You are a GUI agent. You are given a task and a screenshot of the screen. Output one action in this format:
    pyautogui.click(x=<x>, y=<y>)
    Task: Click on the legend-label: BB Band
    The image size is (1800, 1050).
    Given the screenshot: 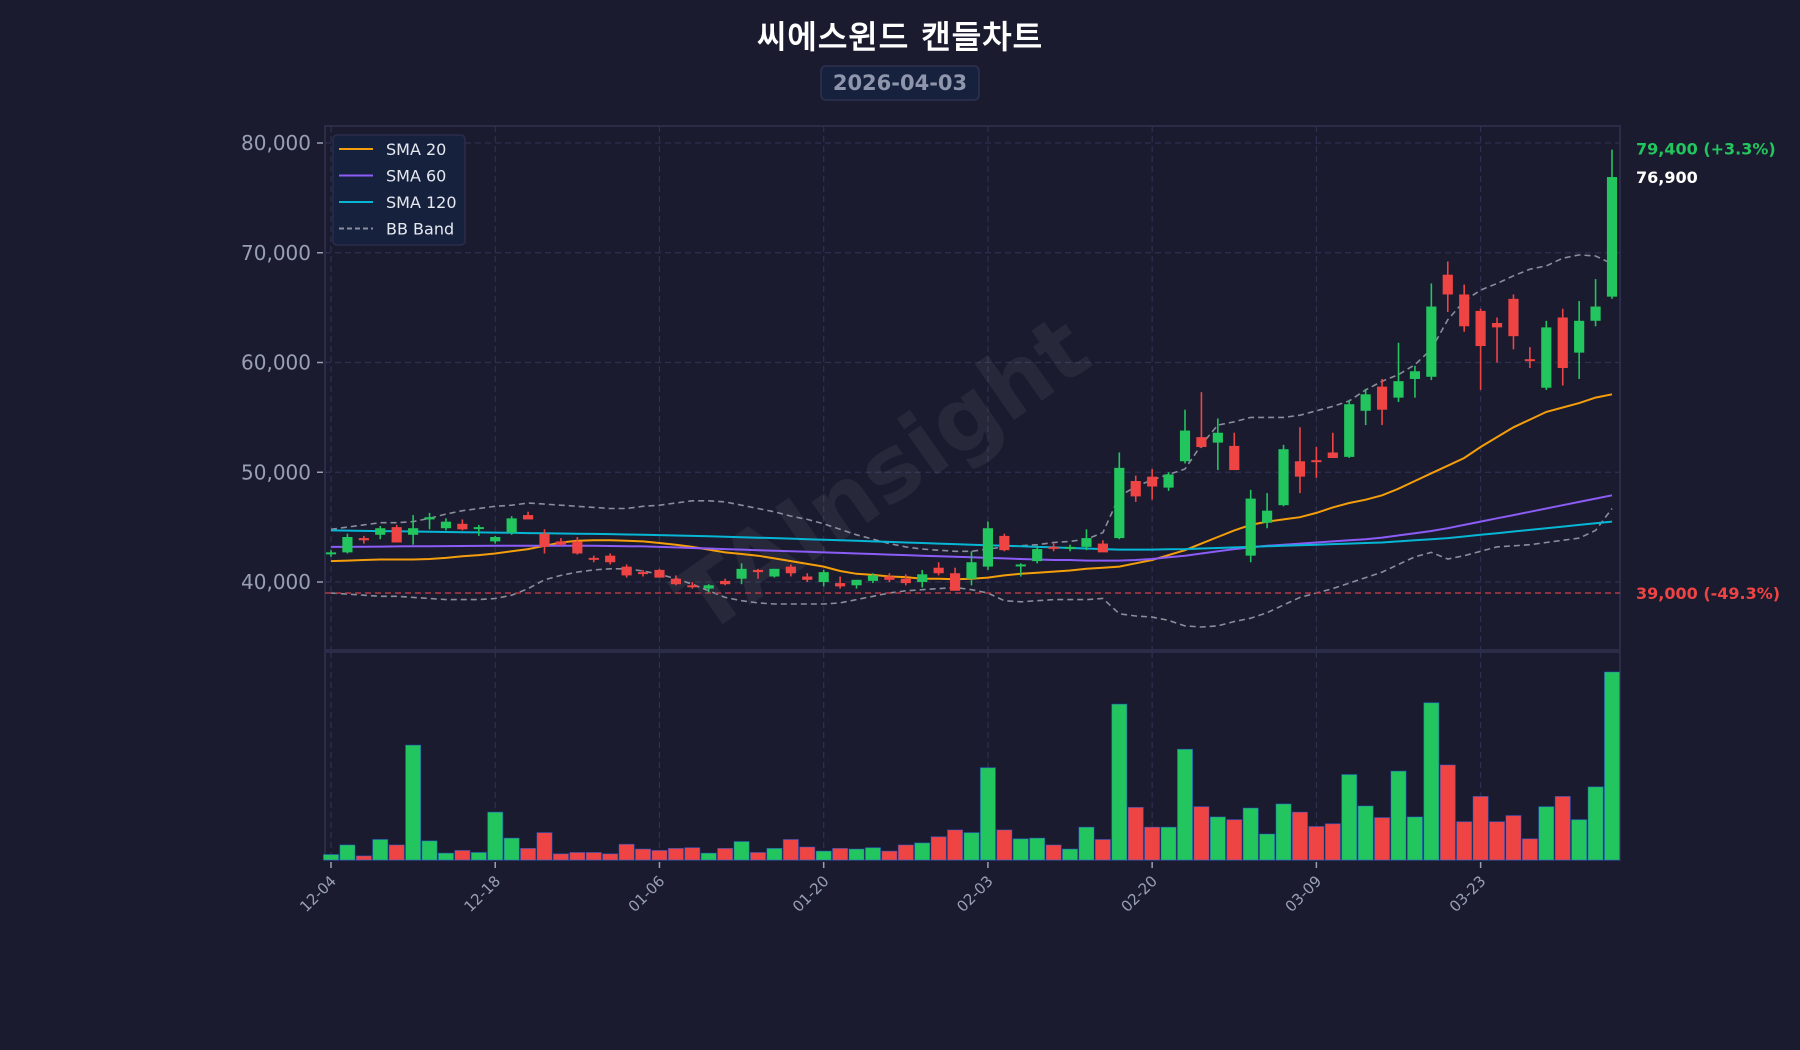 What is the action you would take?
    pyautogui.click(x=420, y=229)
    